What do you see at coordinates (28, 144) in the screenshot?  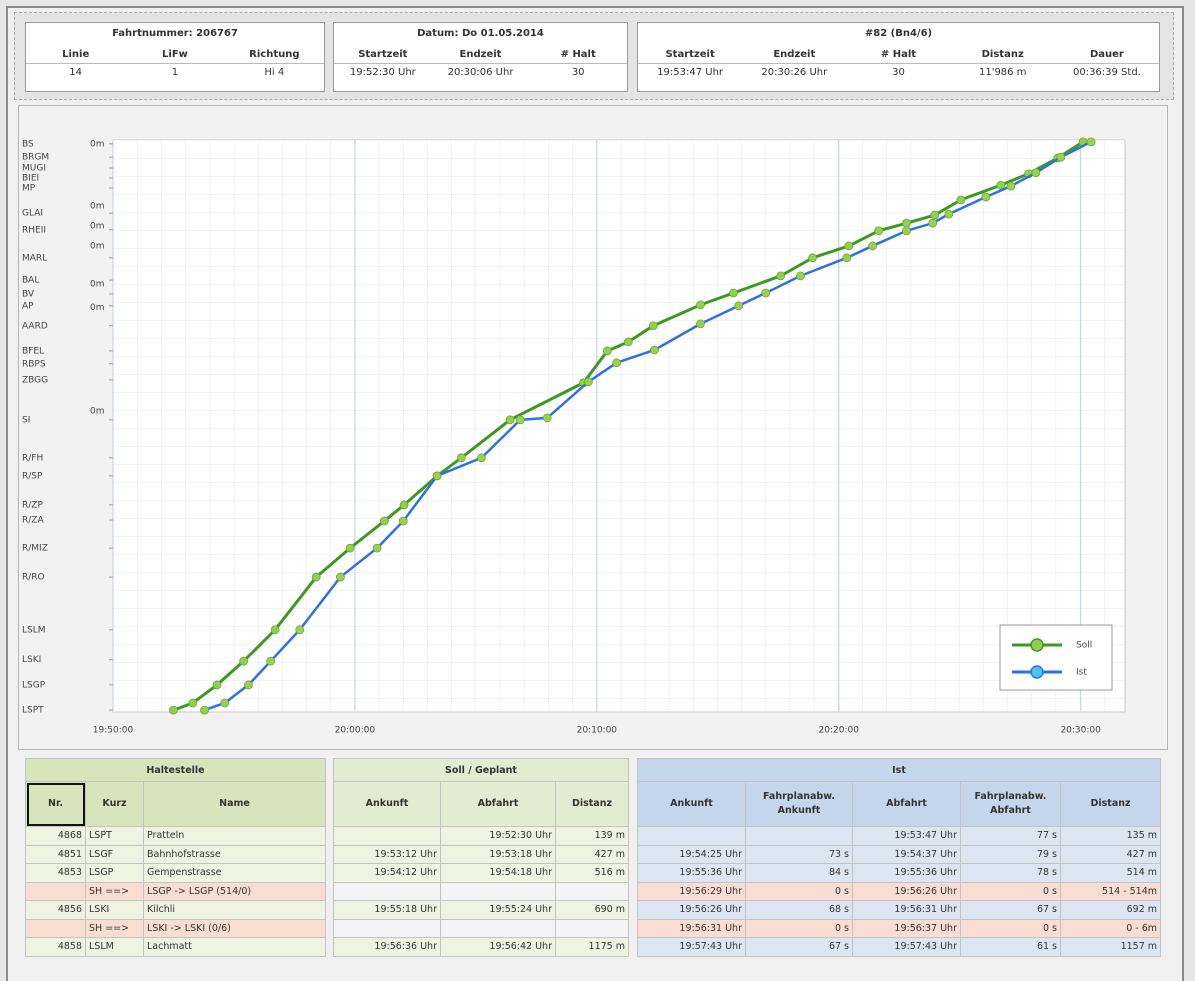 I see `y-tick-label: BS` at bounding box center [28, 144].